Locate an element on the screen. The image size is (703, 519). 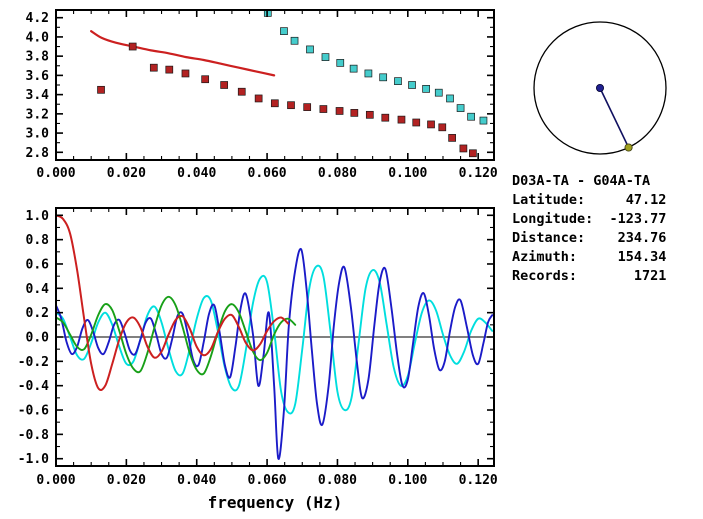
y-tick-label: -1.0 is located at coordinates (33, 459).